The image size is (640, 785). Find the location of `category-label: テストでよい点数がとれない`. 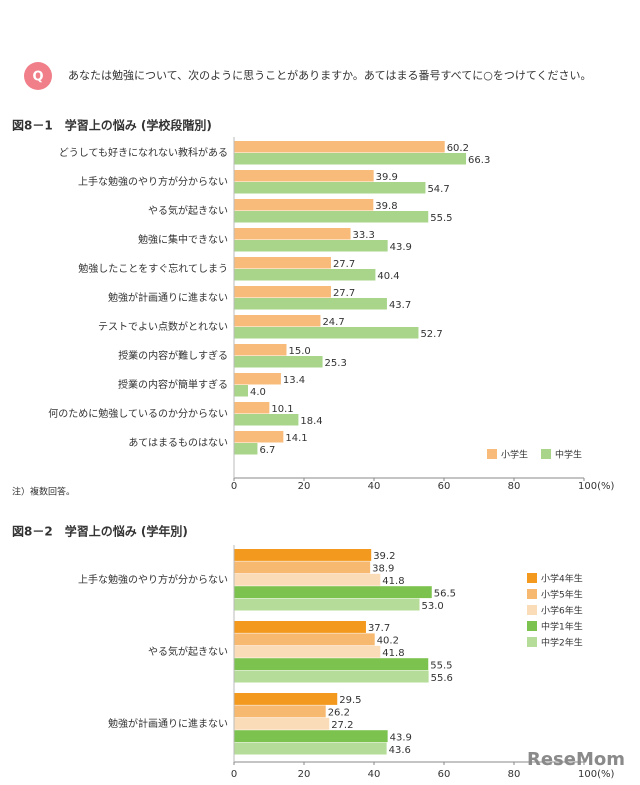

category-label: テストでよい点数がとれない is located at coordinates (163, 326).